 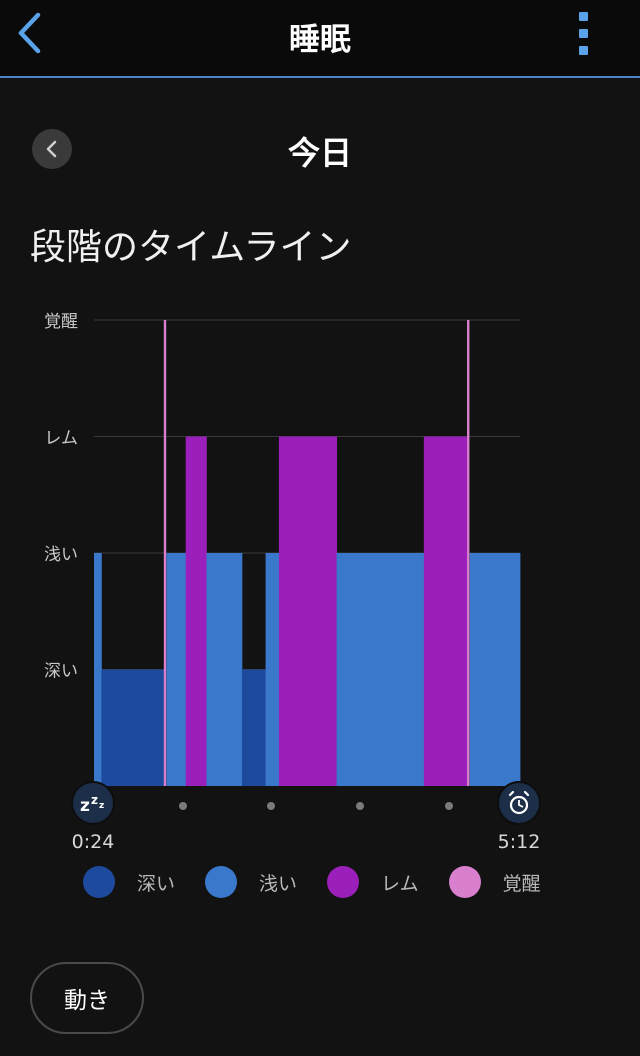 I want to click on section-title: 段階のタイムライン, so click(x=191, y=247).